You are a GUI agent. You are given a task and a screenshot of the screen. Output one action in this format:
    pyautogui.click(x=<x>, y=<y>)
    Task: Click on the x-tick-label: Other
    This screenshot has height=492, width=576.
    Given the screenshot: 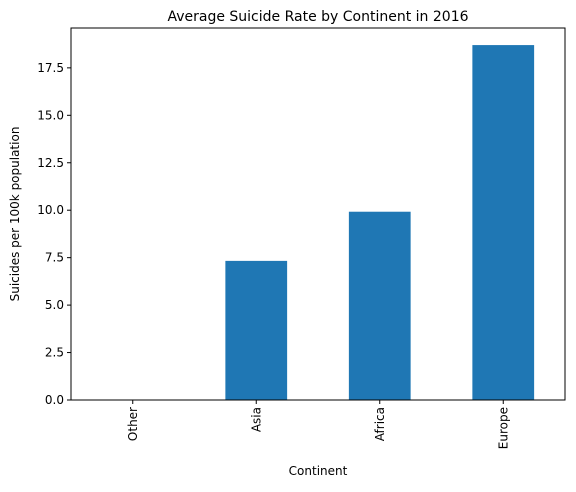 What is the action you would take?
    pyautogui.click(x=133, y=424)
    